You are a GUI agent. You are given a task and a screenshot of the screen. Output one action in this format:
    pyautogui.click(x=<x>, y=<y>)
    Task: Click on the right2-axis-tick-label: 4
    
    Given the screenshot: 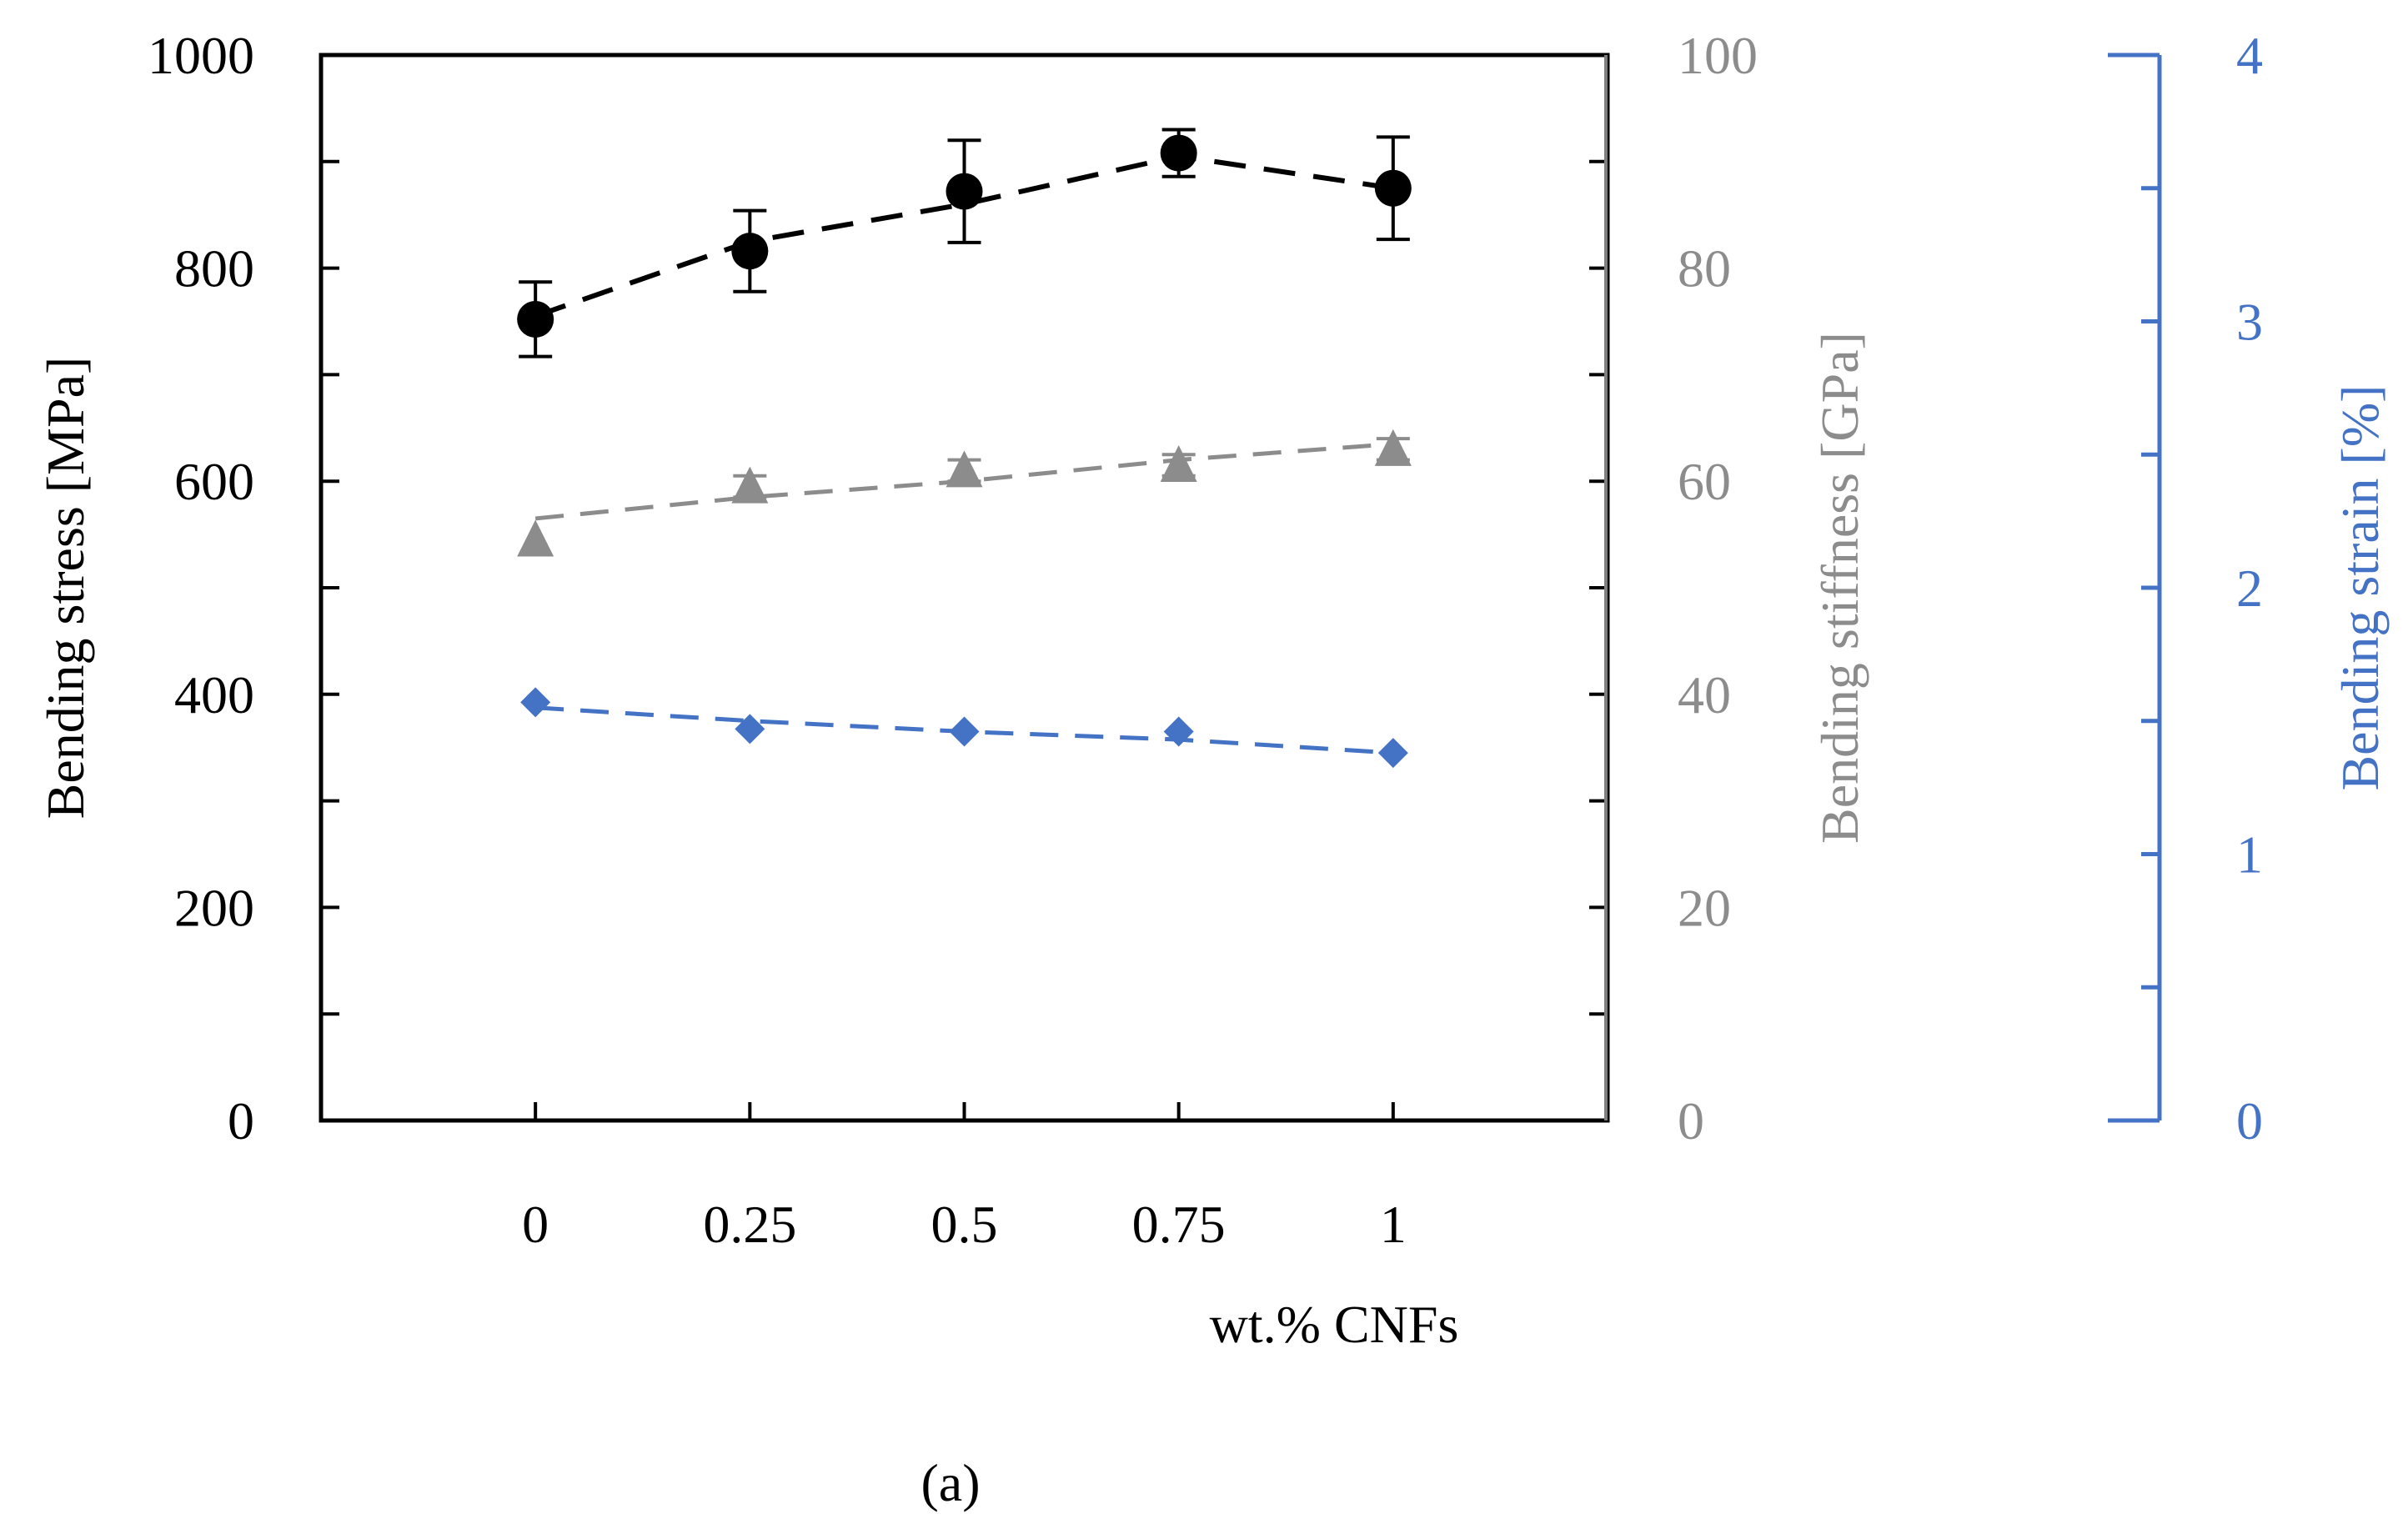 What is the action you would take?
    pyautogui.click(x=2249, y=55)
    